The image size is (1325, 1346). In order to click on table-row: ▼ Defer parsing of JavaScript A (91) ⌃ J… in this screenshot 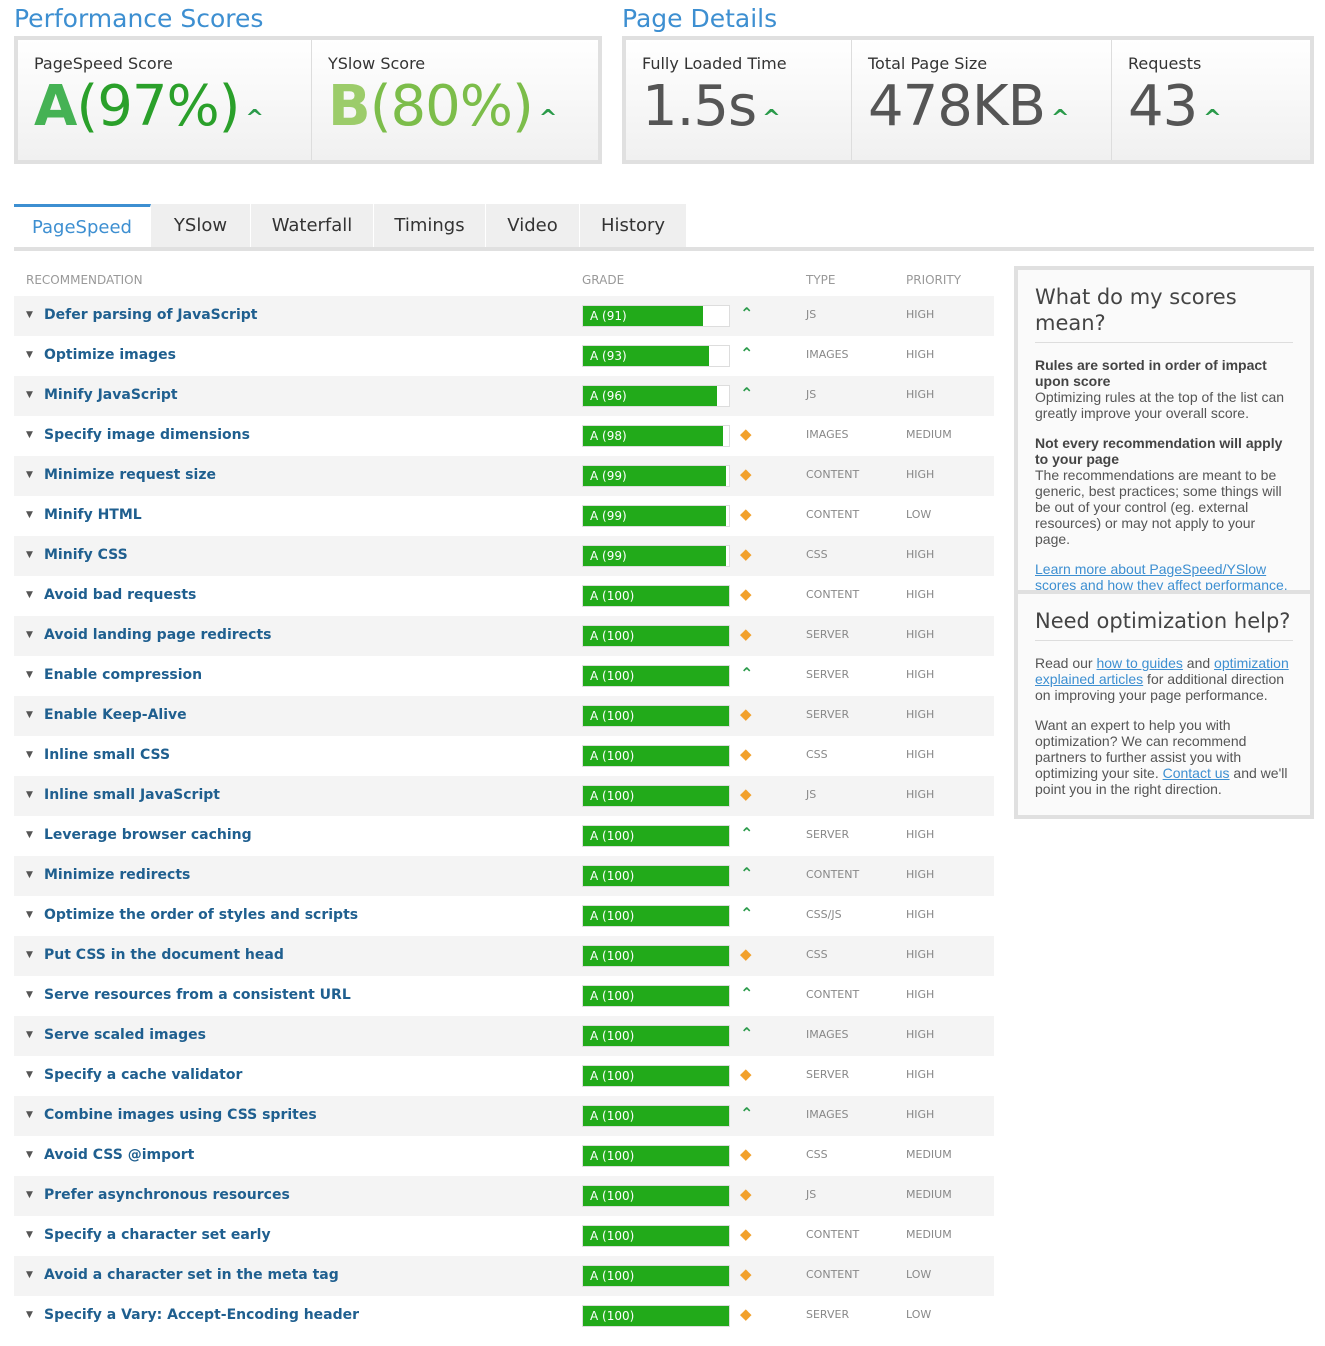, I will do `click(504, 316)`.